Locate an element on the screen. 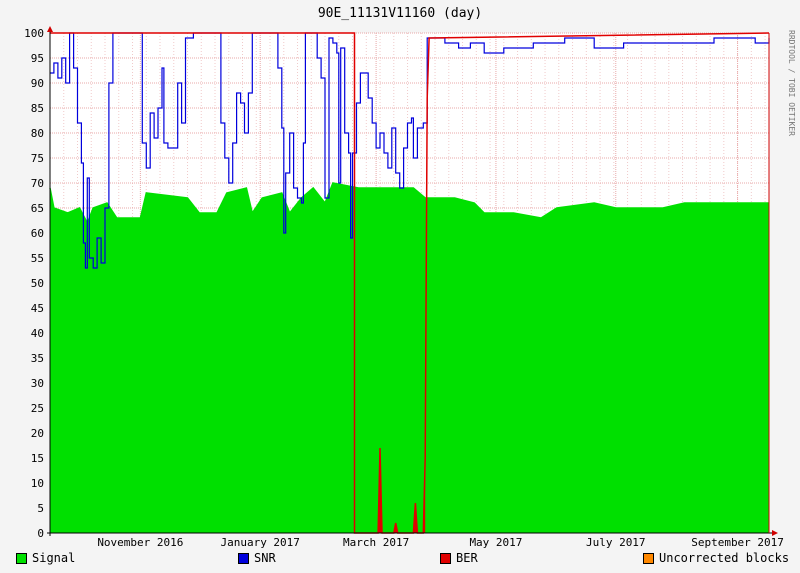 This screenshot has height=573, width=800. x-tick-label: May 2017 is located at coordinates (495, 542).